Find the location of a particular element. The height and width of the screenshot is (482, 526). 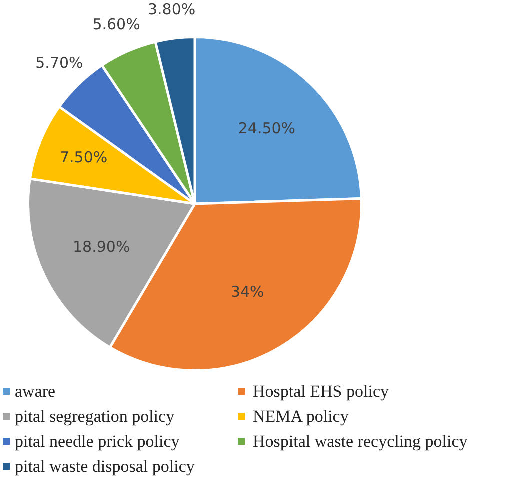

legend-label: pital needle prick policy is located at coordinates (97, 442).